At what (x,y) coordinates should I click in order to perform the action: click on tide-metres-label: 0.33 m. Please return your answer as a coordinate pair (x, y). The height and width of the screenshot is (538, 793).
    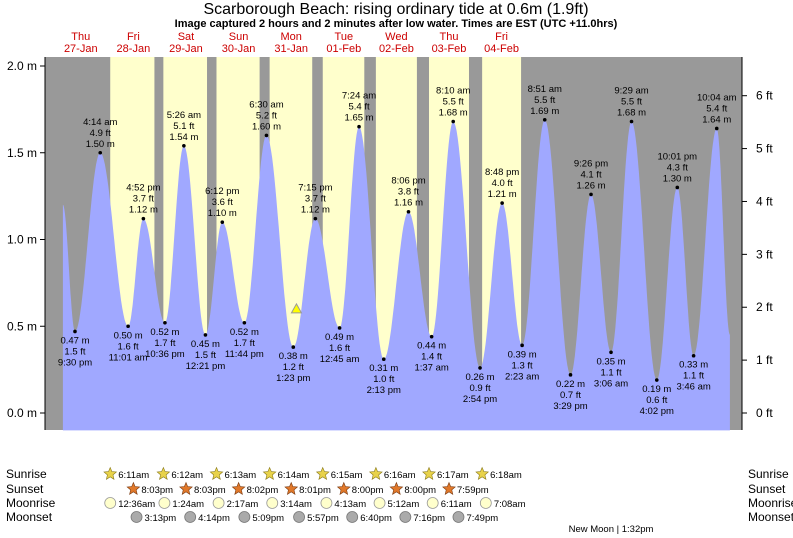
    Looking at the image, I should click on (693, 365).